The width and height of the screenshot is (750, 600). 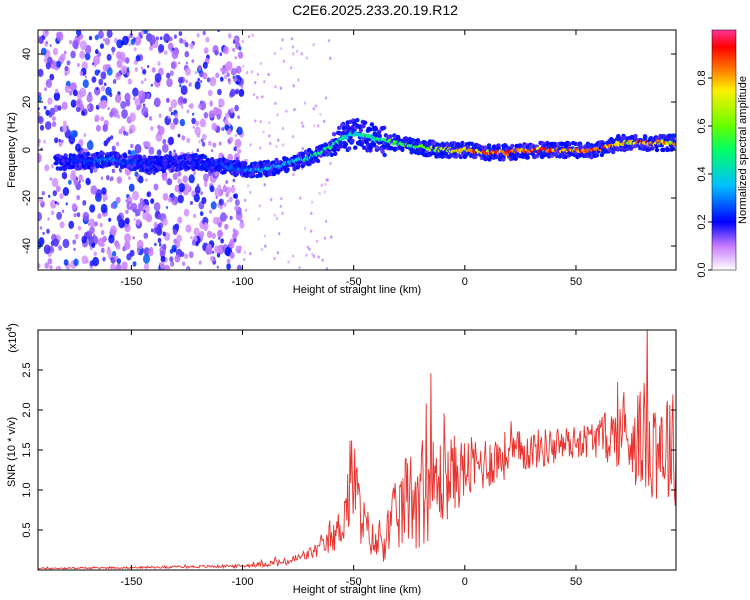 I want to click on snr-y-multiplier: (x104), so click(x=12, y=338).